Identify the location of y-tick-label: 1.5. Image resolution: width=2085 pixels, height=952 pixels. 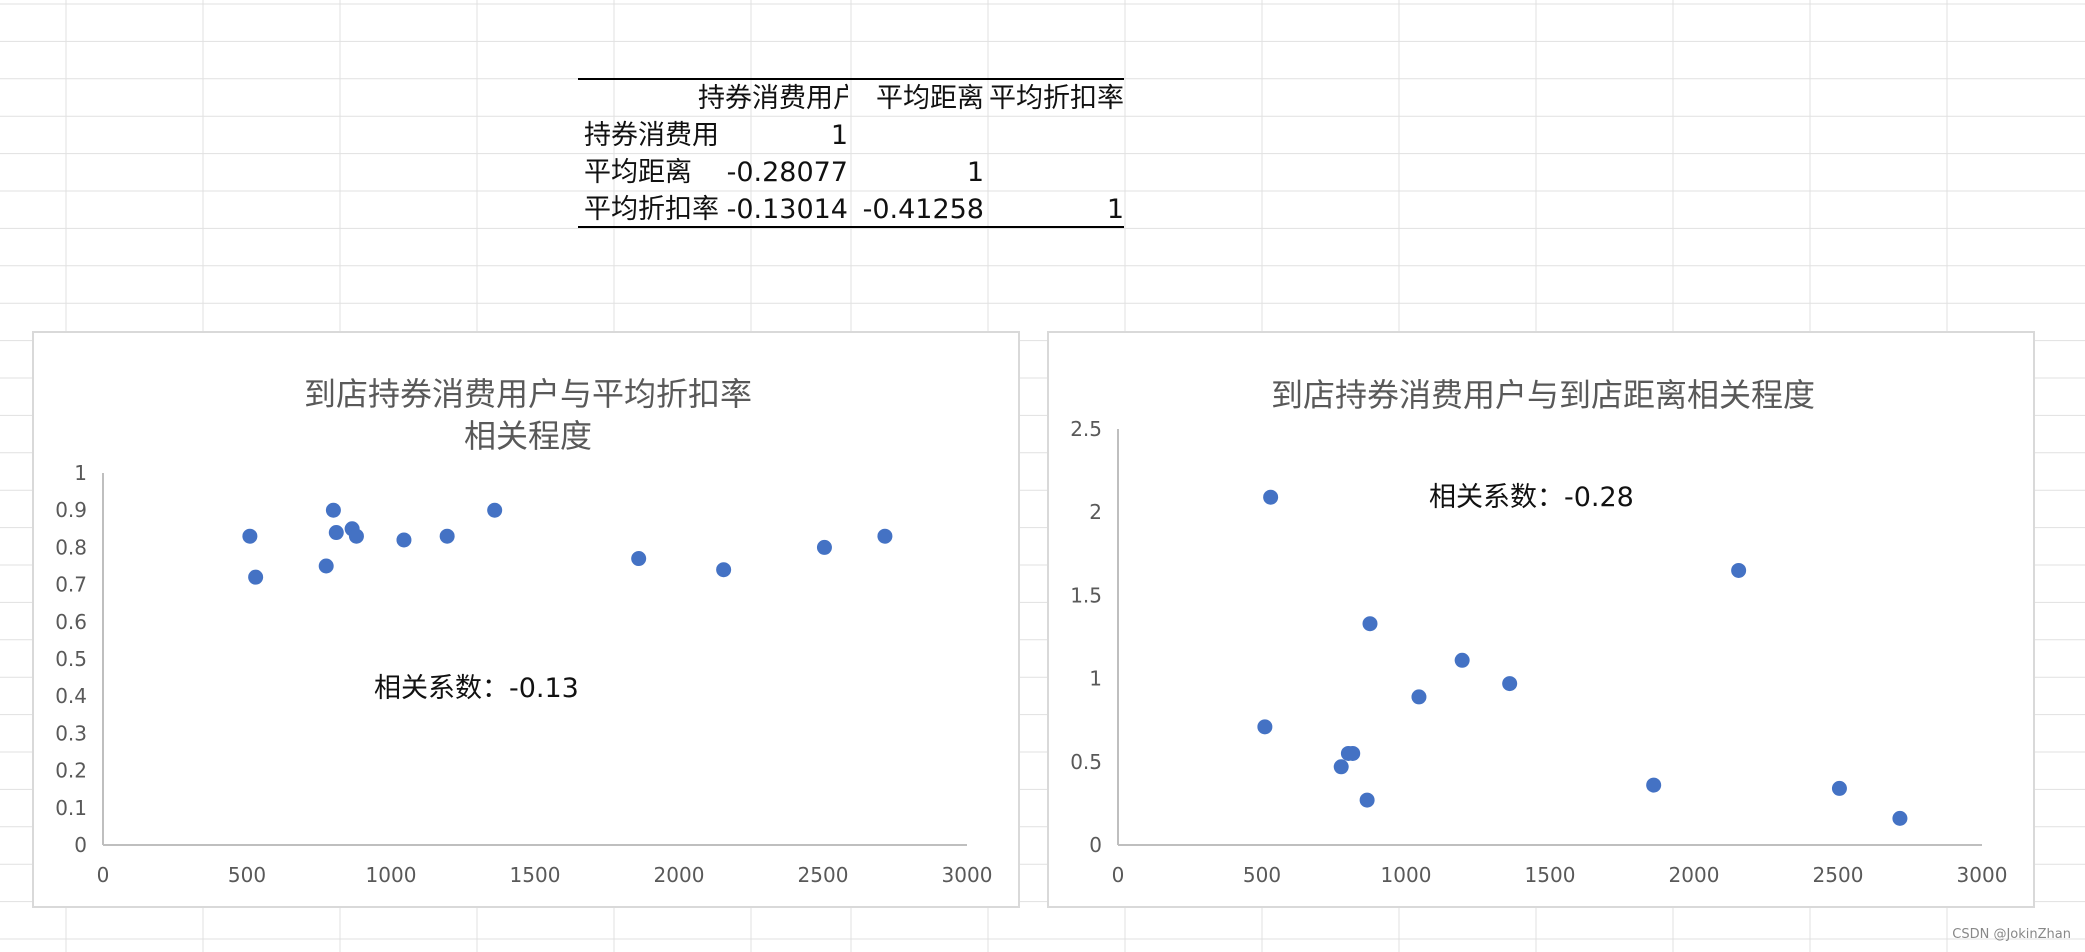
(1086, 595).